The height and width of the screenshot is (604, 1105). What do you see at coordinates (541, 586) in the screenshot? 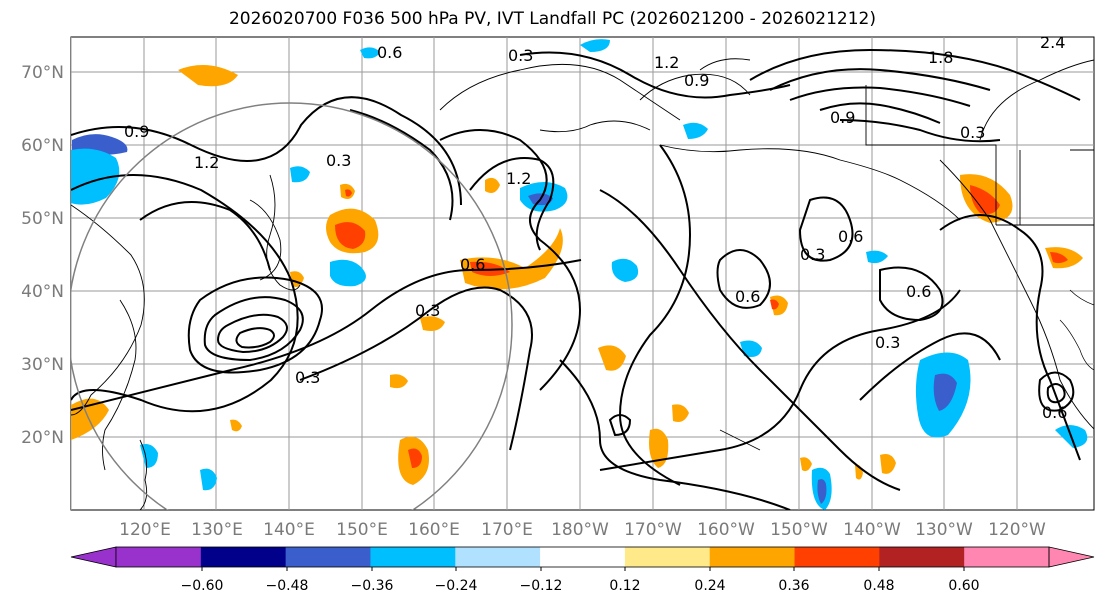
I see `colorbar-tick-label: −0.12` at bounding box center [541, 586].